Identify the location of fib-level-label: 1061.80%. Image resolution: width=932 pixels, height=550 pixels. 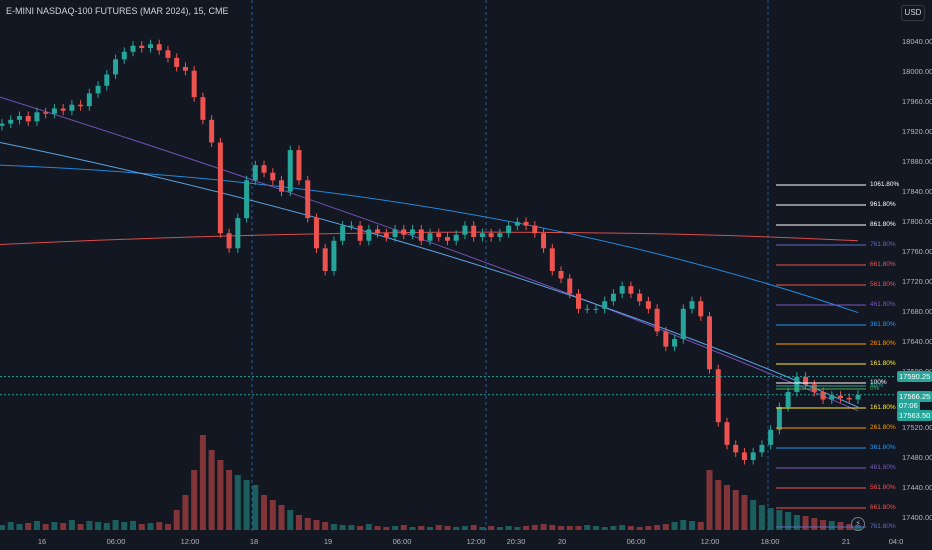
(885, 184).